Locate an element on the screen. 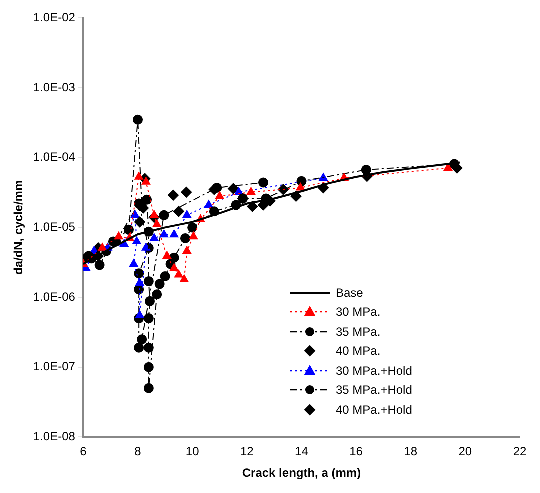 This screenshot has width=540, height=493. legend-label: 40 MPa.+Hold is located at coordinates (374, 409).